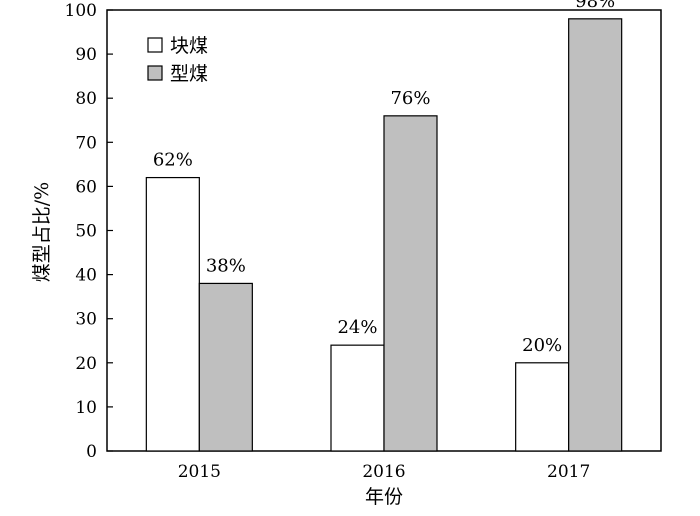  Describe the element at coordinates (595, 235) in the screenshot. I see `bar-series-1-2017` at that location.